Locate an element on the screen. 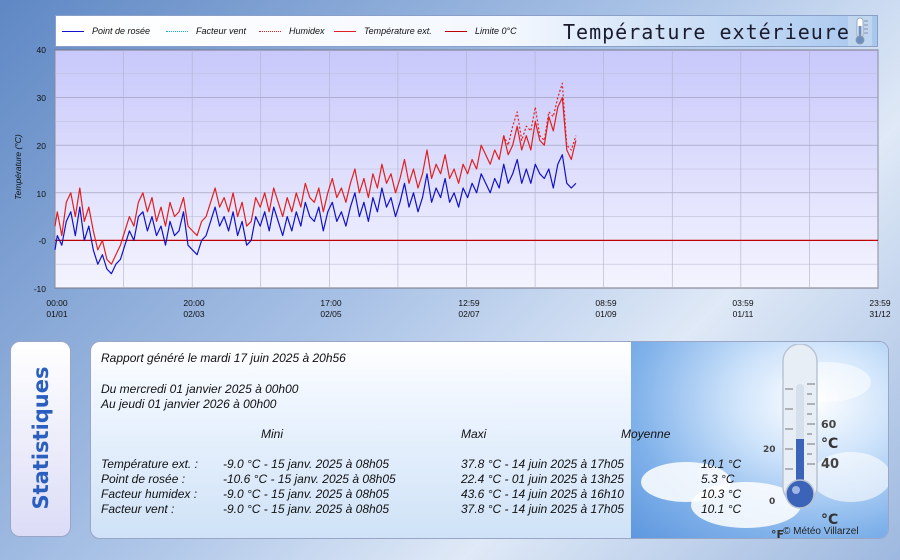 This screenshot has width=900, height=560. x-tick-label: 08:59 01/09 is located at coordinates (606, 308).